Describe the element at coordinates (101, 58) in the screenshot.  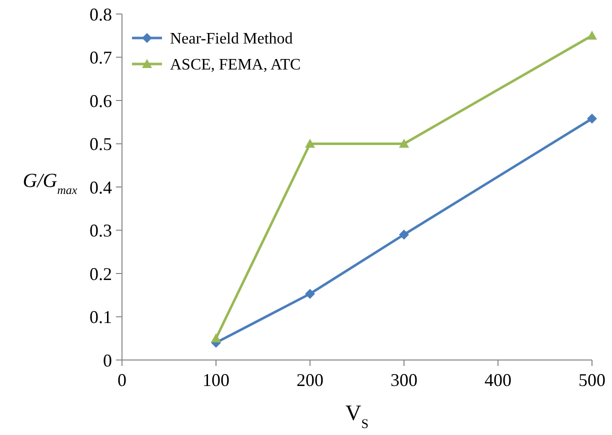
I see `y-tick-label: 0.7` at that location.